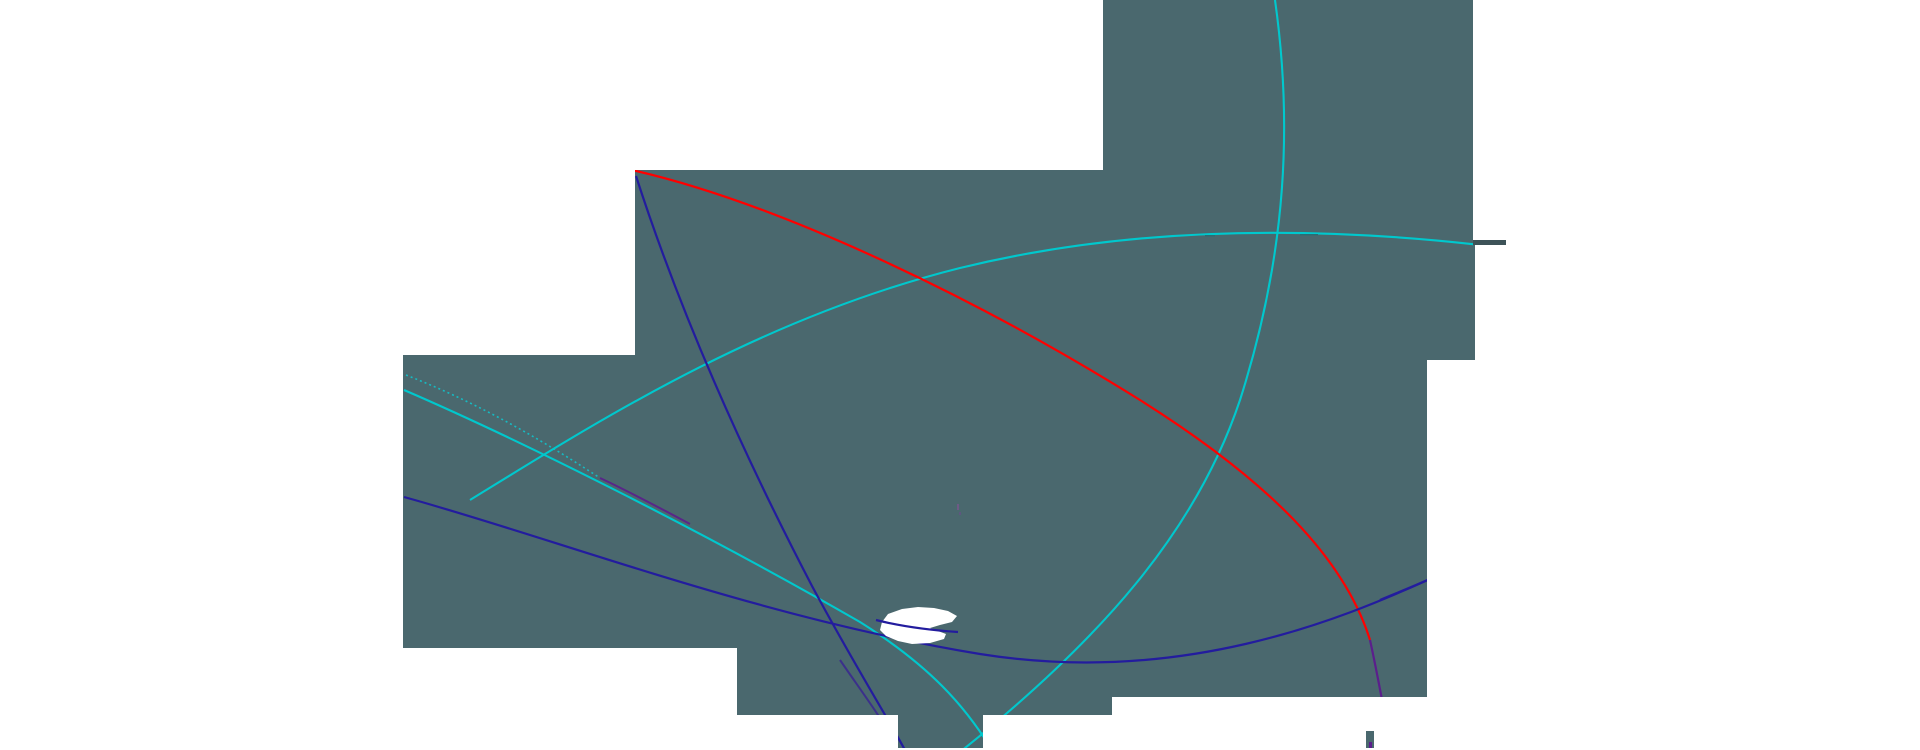 The image size is (1920, 750). What do you see at coordinates (770, 461) in the screenshot?
I see `crossing-track` at bounding box center [770, 461].